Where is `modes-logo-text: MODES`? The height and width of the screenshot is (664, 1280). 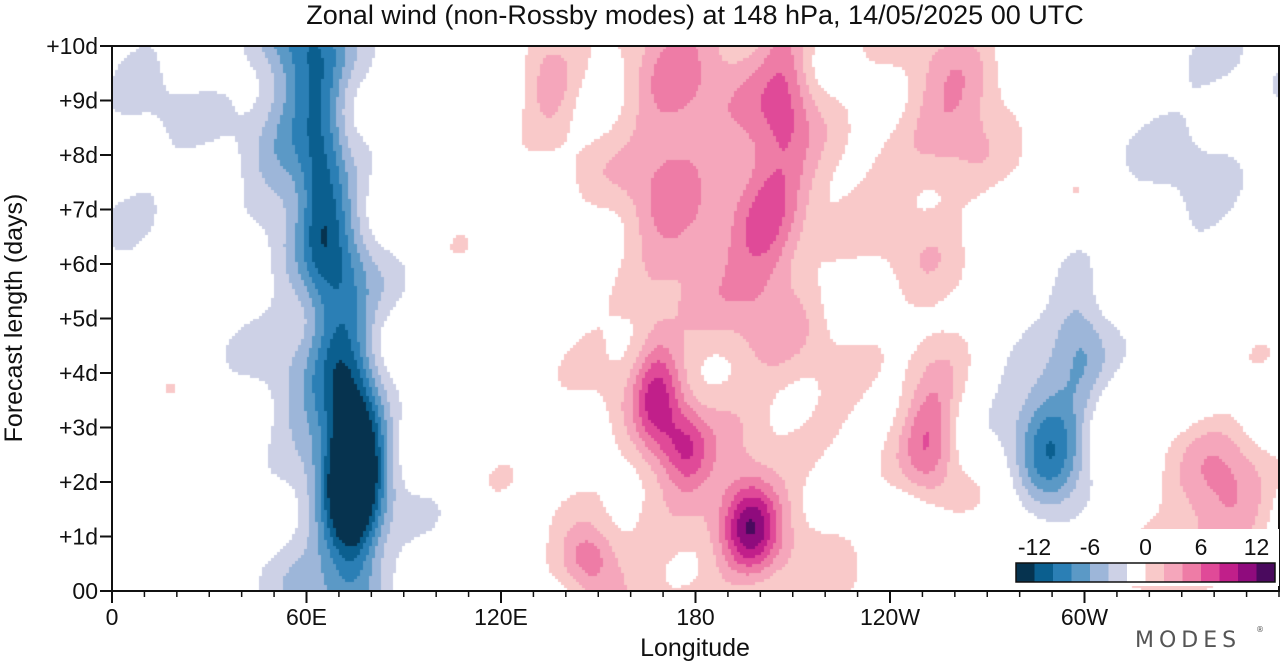 modes-logo-text: MODES is located at coordinates (1188, 640).